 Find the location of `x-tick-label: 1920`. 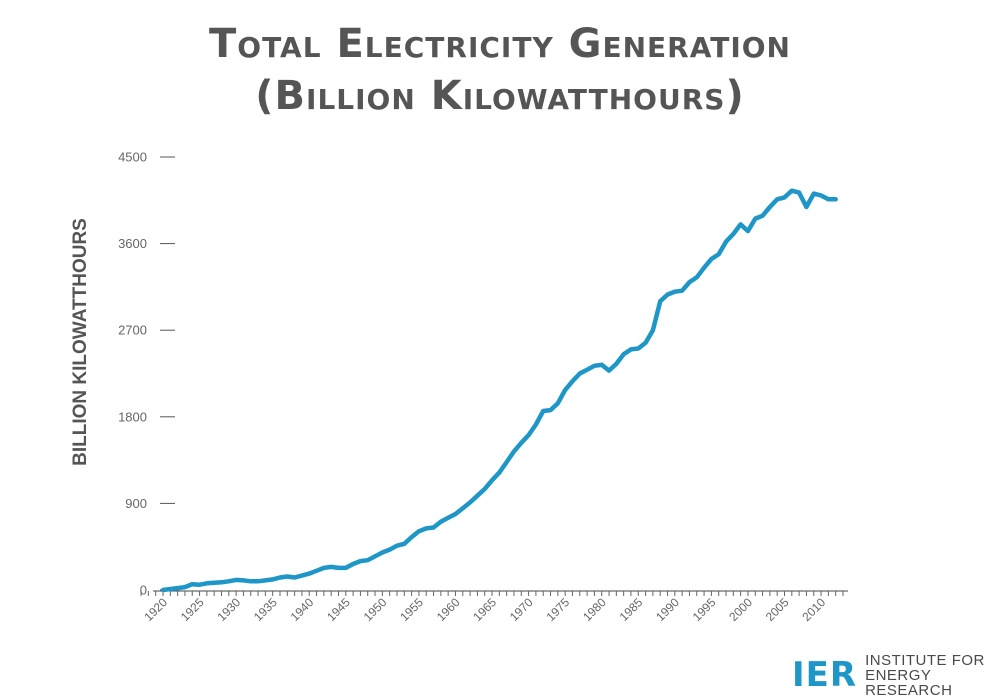

x-tick-label: 1920 is located at coordinates (155, 609).